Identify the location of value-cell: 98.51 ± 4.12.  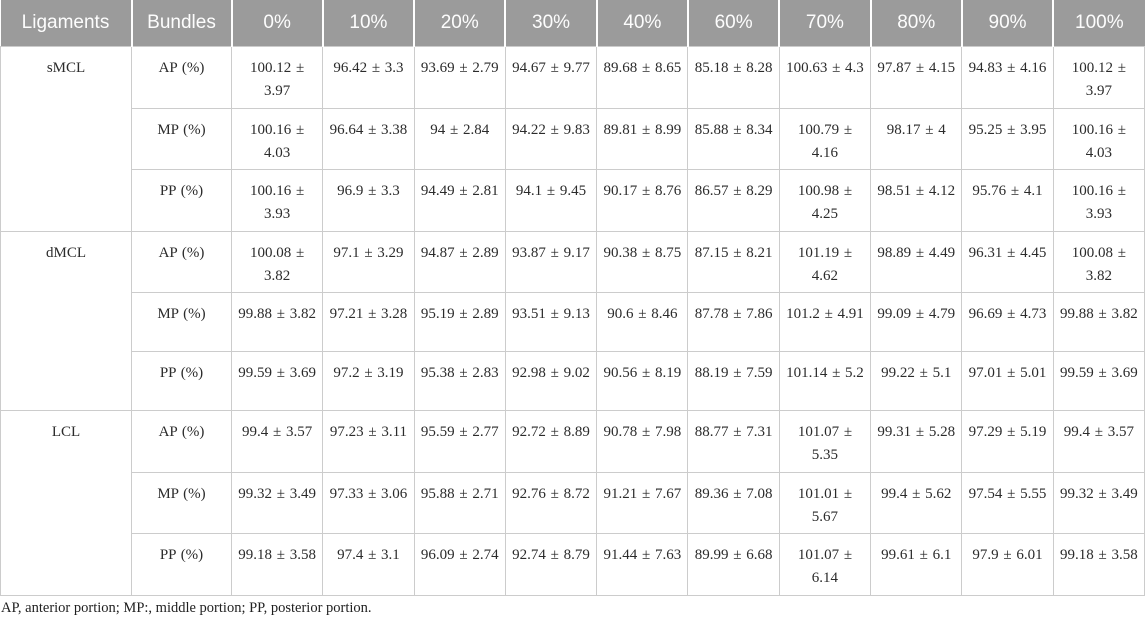
(916, 200).